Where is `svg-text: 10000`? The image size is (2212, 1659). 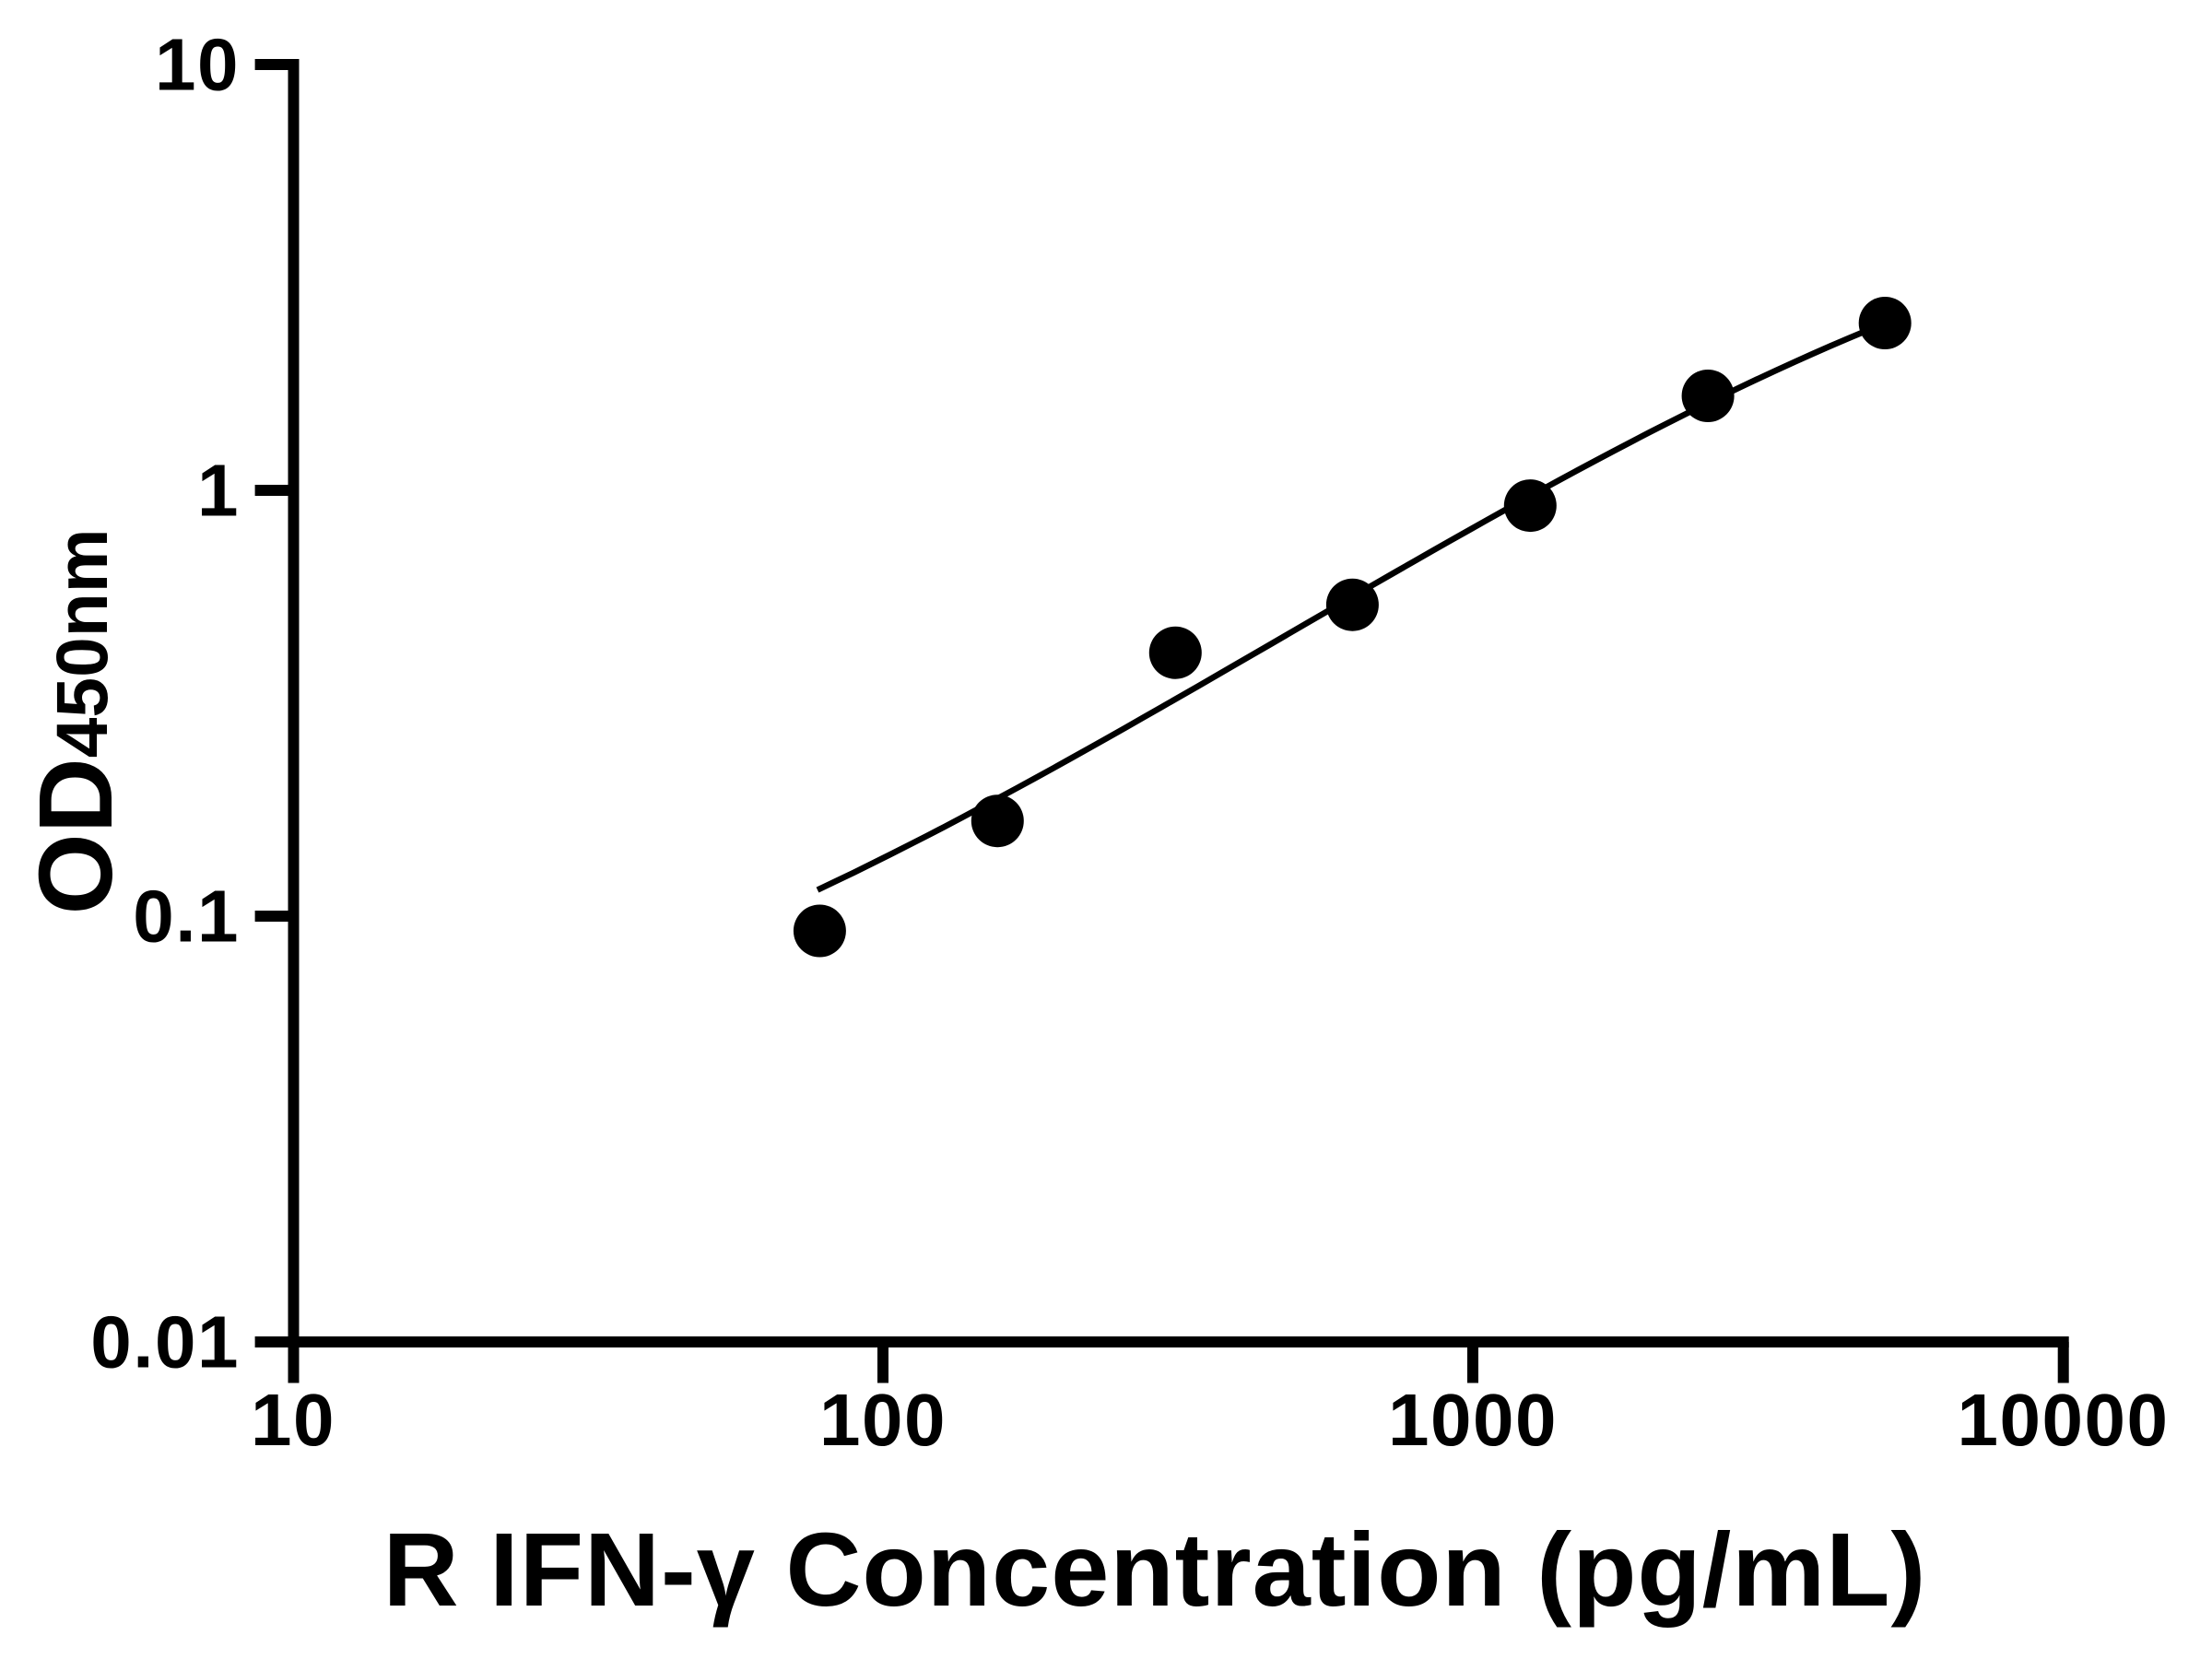 svg-text: 10000 is located at coordinates (2064, 1420).